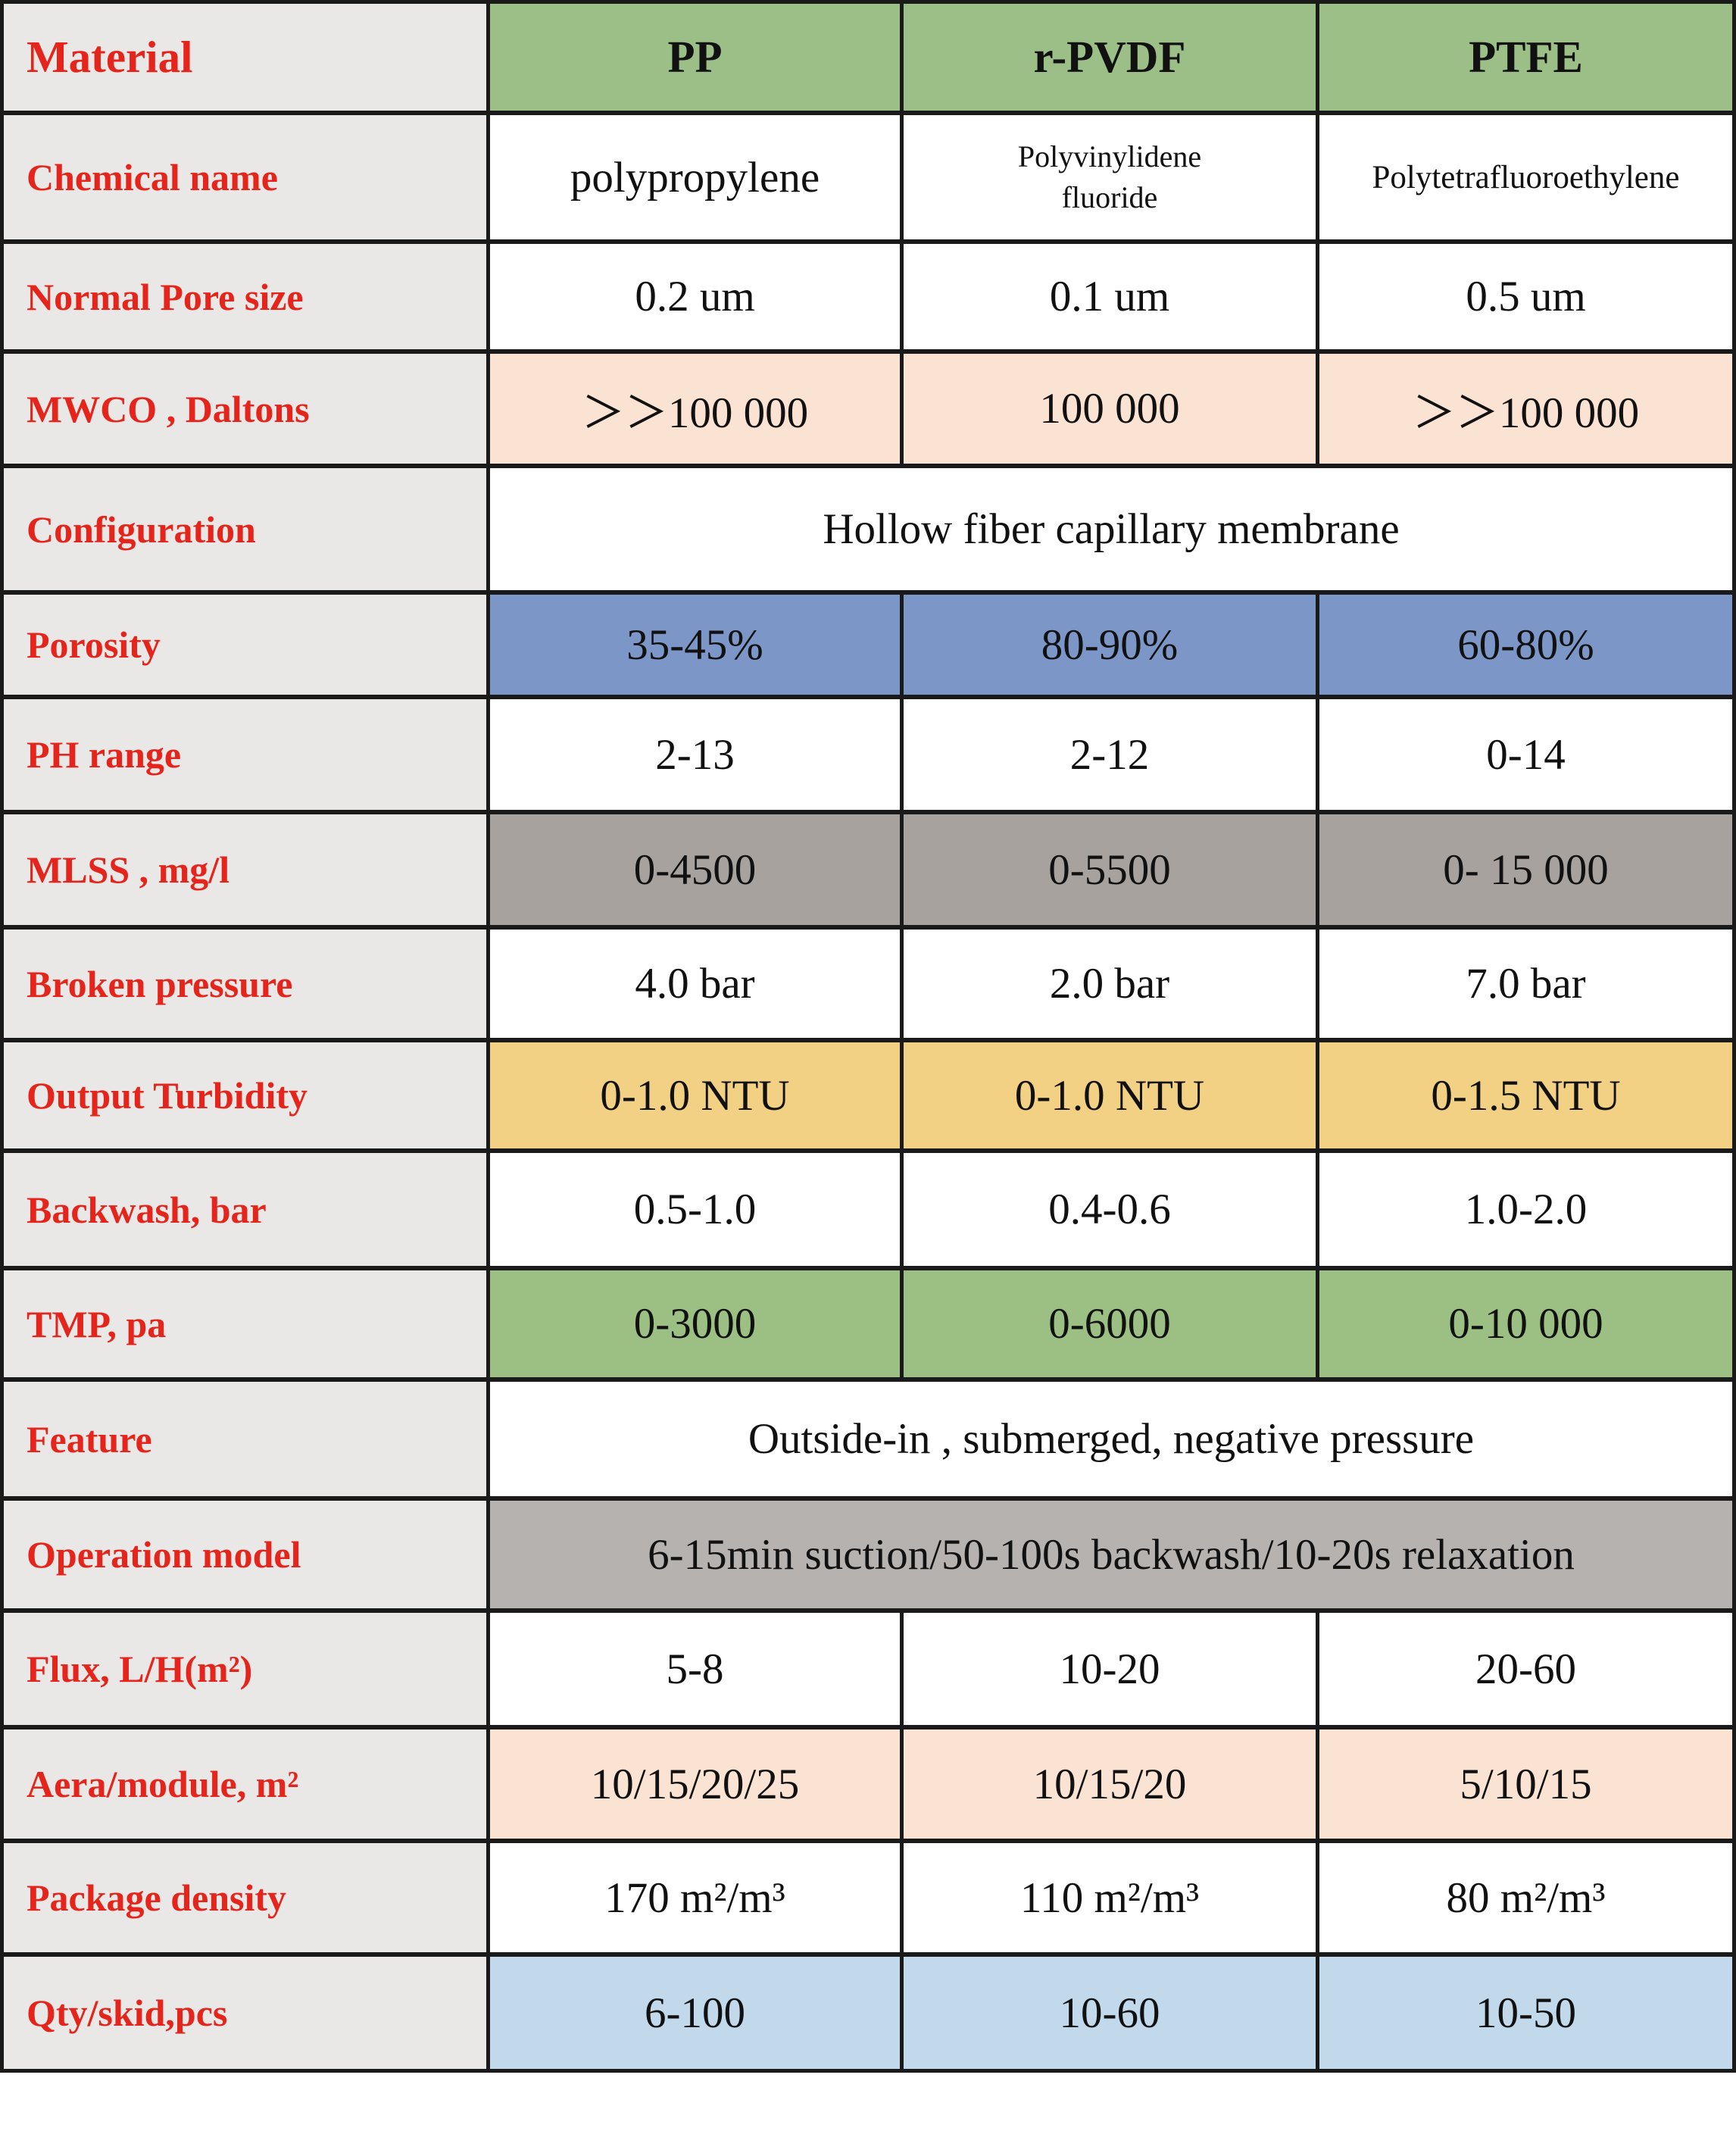  Describe the element at coordinates (697, 647) in the screenshot. I see `table-cell: 35-45%` at that location.